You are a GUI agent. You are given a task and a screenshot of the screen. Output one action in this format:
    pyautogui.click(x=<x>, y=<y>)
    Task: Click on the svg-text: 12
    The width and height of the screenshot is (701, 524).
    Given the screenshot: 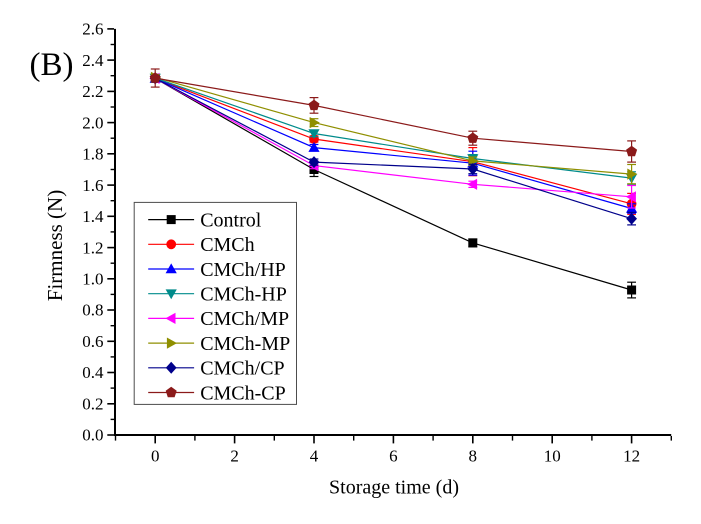 What is the action you would take?
    pyautogui.click(x=631, y=456)
    